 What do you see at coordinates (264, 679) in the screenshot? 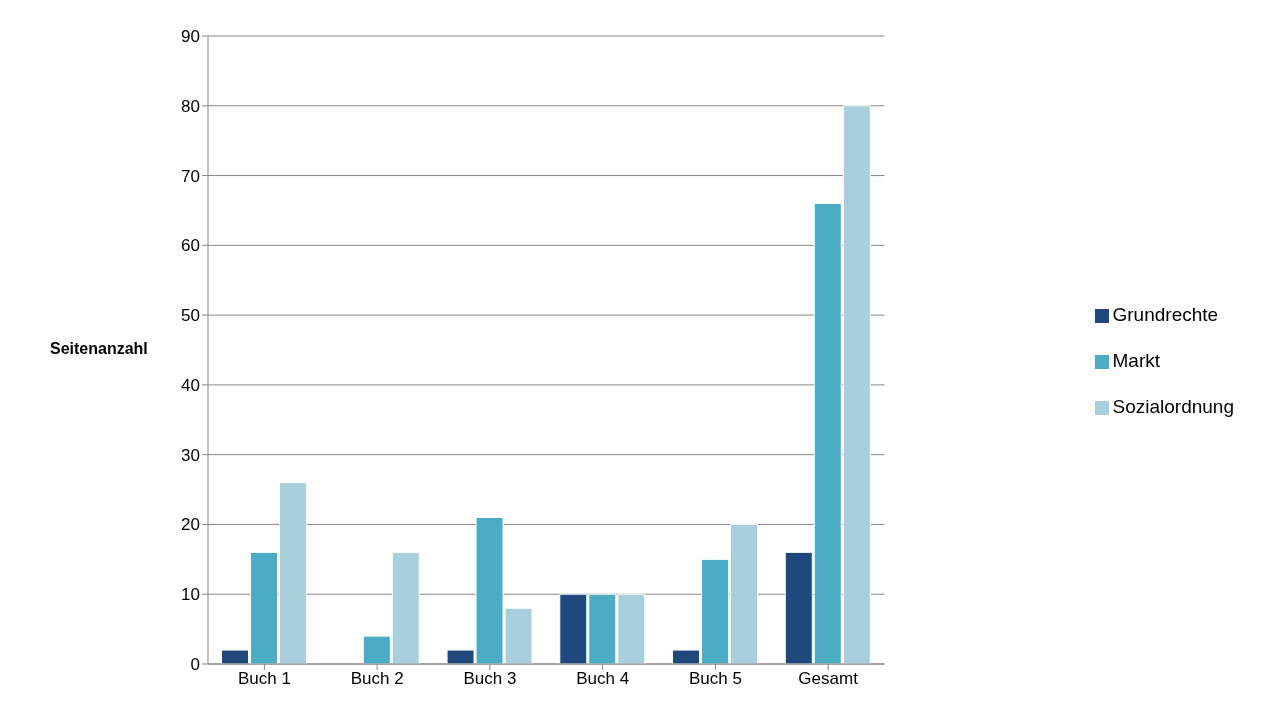
I see `x-tick-label: Buch 1` at bounding box center [264, 679].